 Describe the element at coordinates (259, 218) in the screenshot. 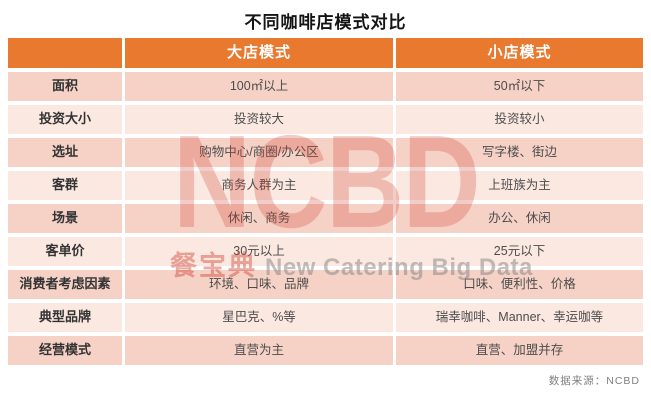

I see `cell-value-big: 休闲、商务` at that location.